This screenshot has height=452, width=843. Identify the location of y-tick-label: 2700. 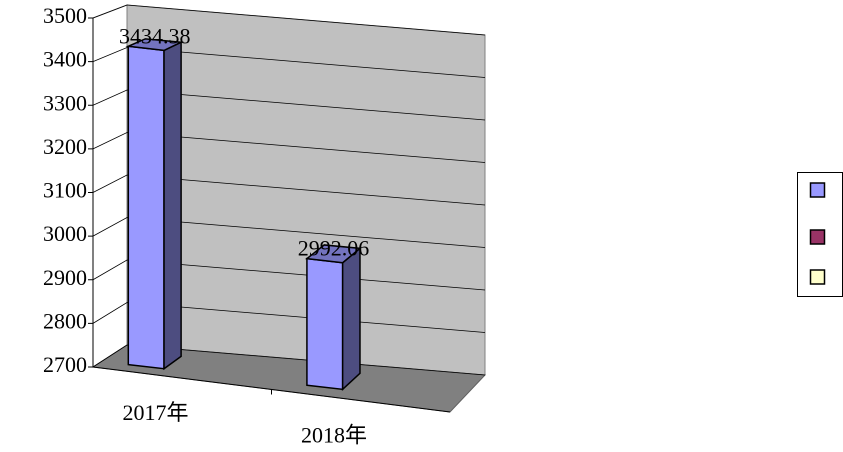
(65, 364).